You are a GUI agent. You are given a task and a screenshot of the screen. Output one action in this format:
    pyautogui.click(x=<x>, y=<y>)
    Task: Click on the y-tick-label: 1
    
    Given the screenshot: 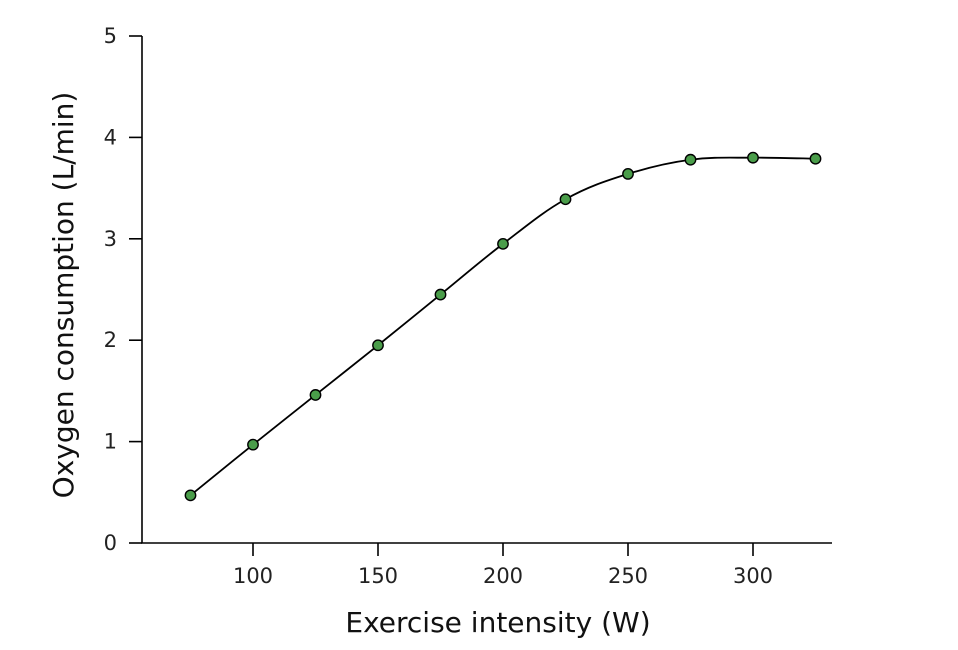 What is the action you would take?
    pyautogui.click(x=110, y=442)
    